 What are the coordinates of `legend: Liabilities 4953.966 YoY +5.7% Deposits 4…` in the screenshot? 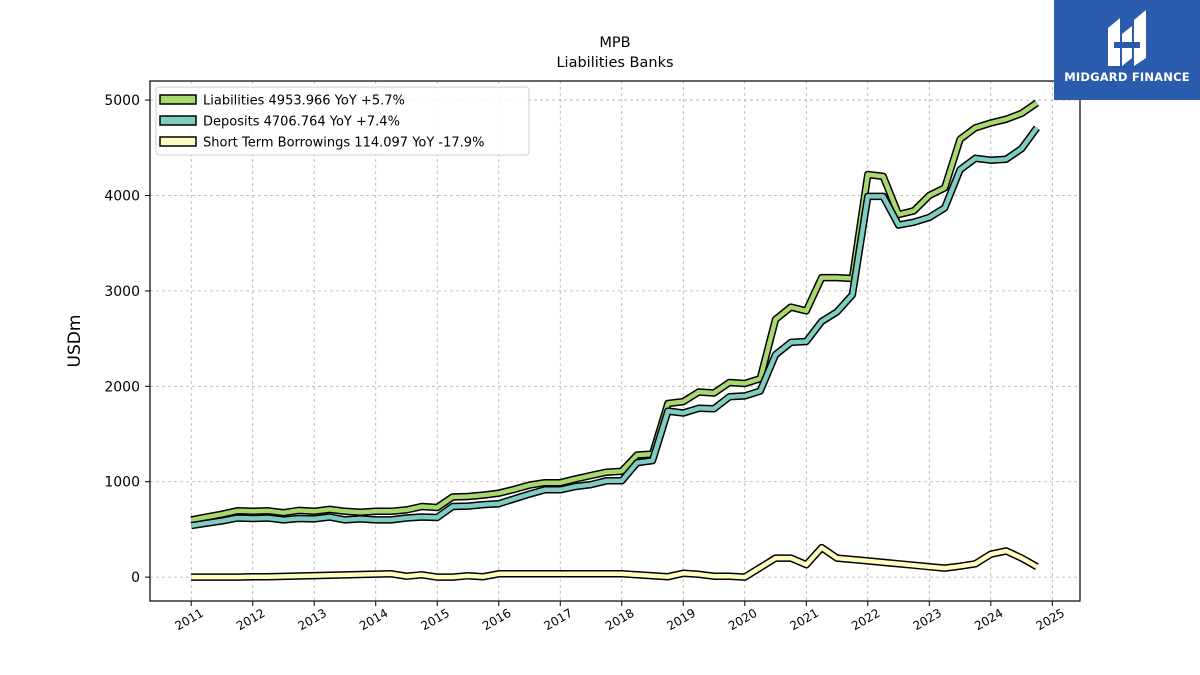 It's located at (342, 121).